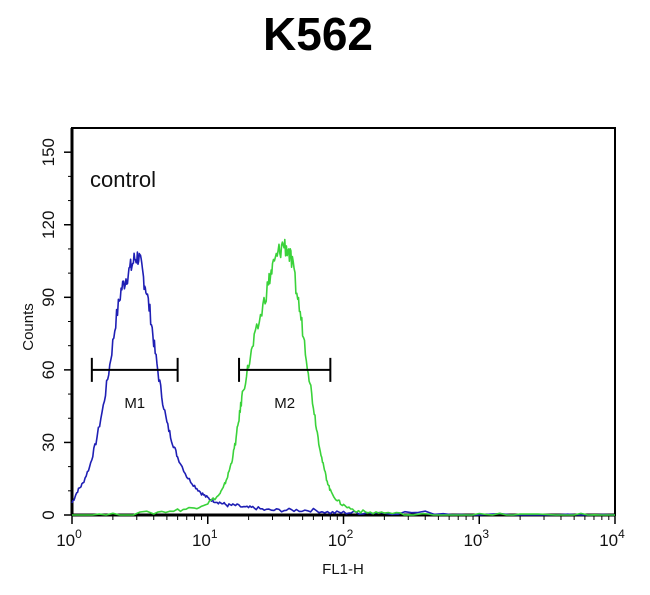  What do you see at coordinates (612, 538) in the screenshot?
I see `x-tick-label: 10⁴` at bounding box center [612, 538].